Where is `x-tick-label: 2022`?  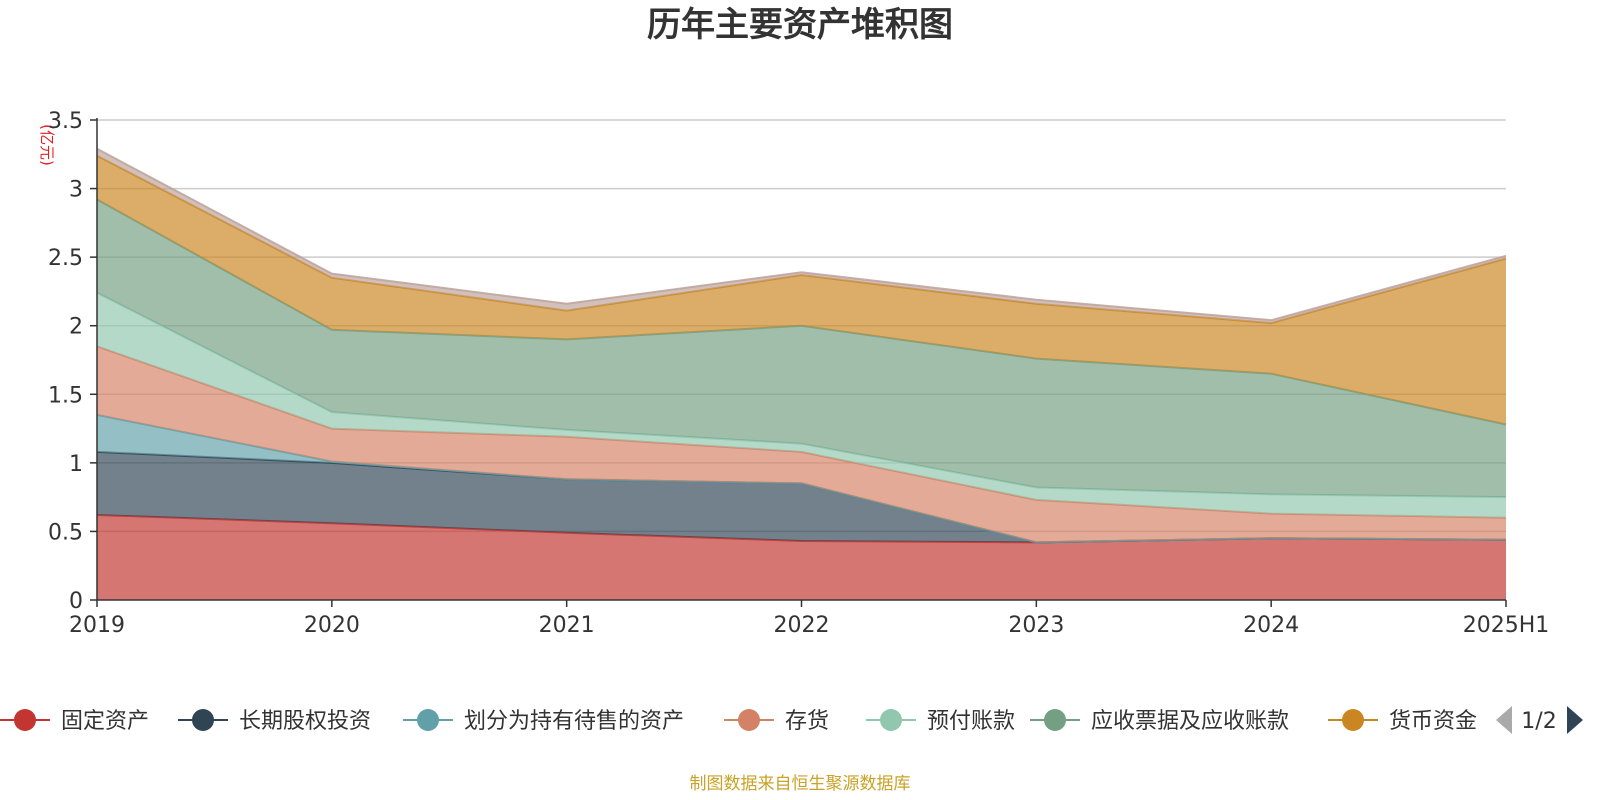
x-tick-label: 2022 is located at coordinates (802, 625).